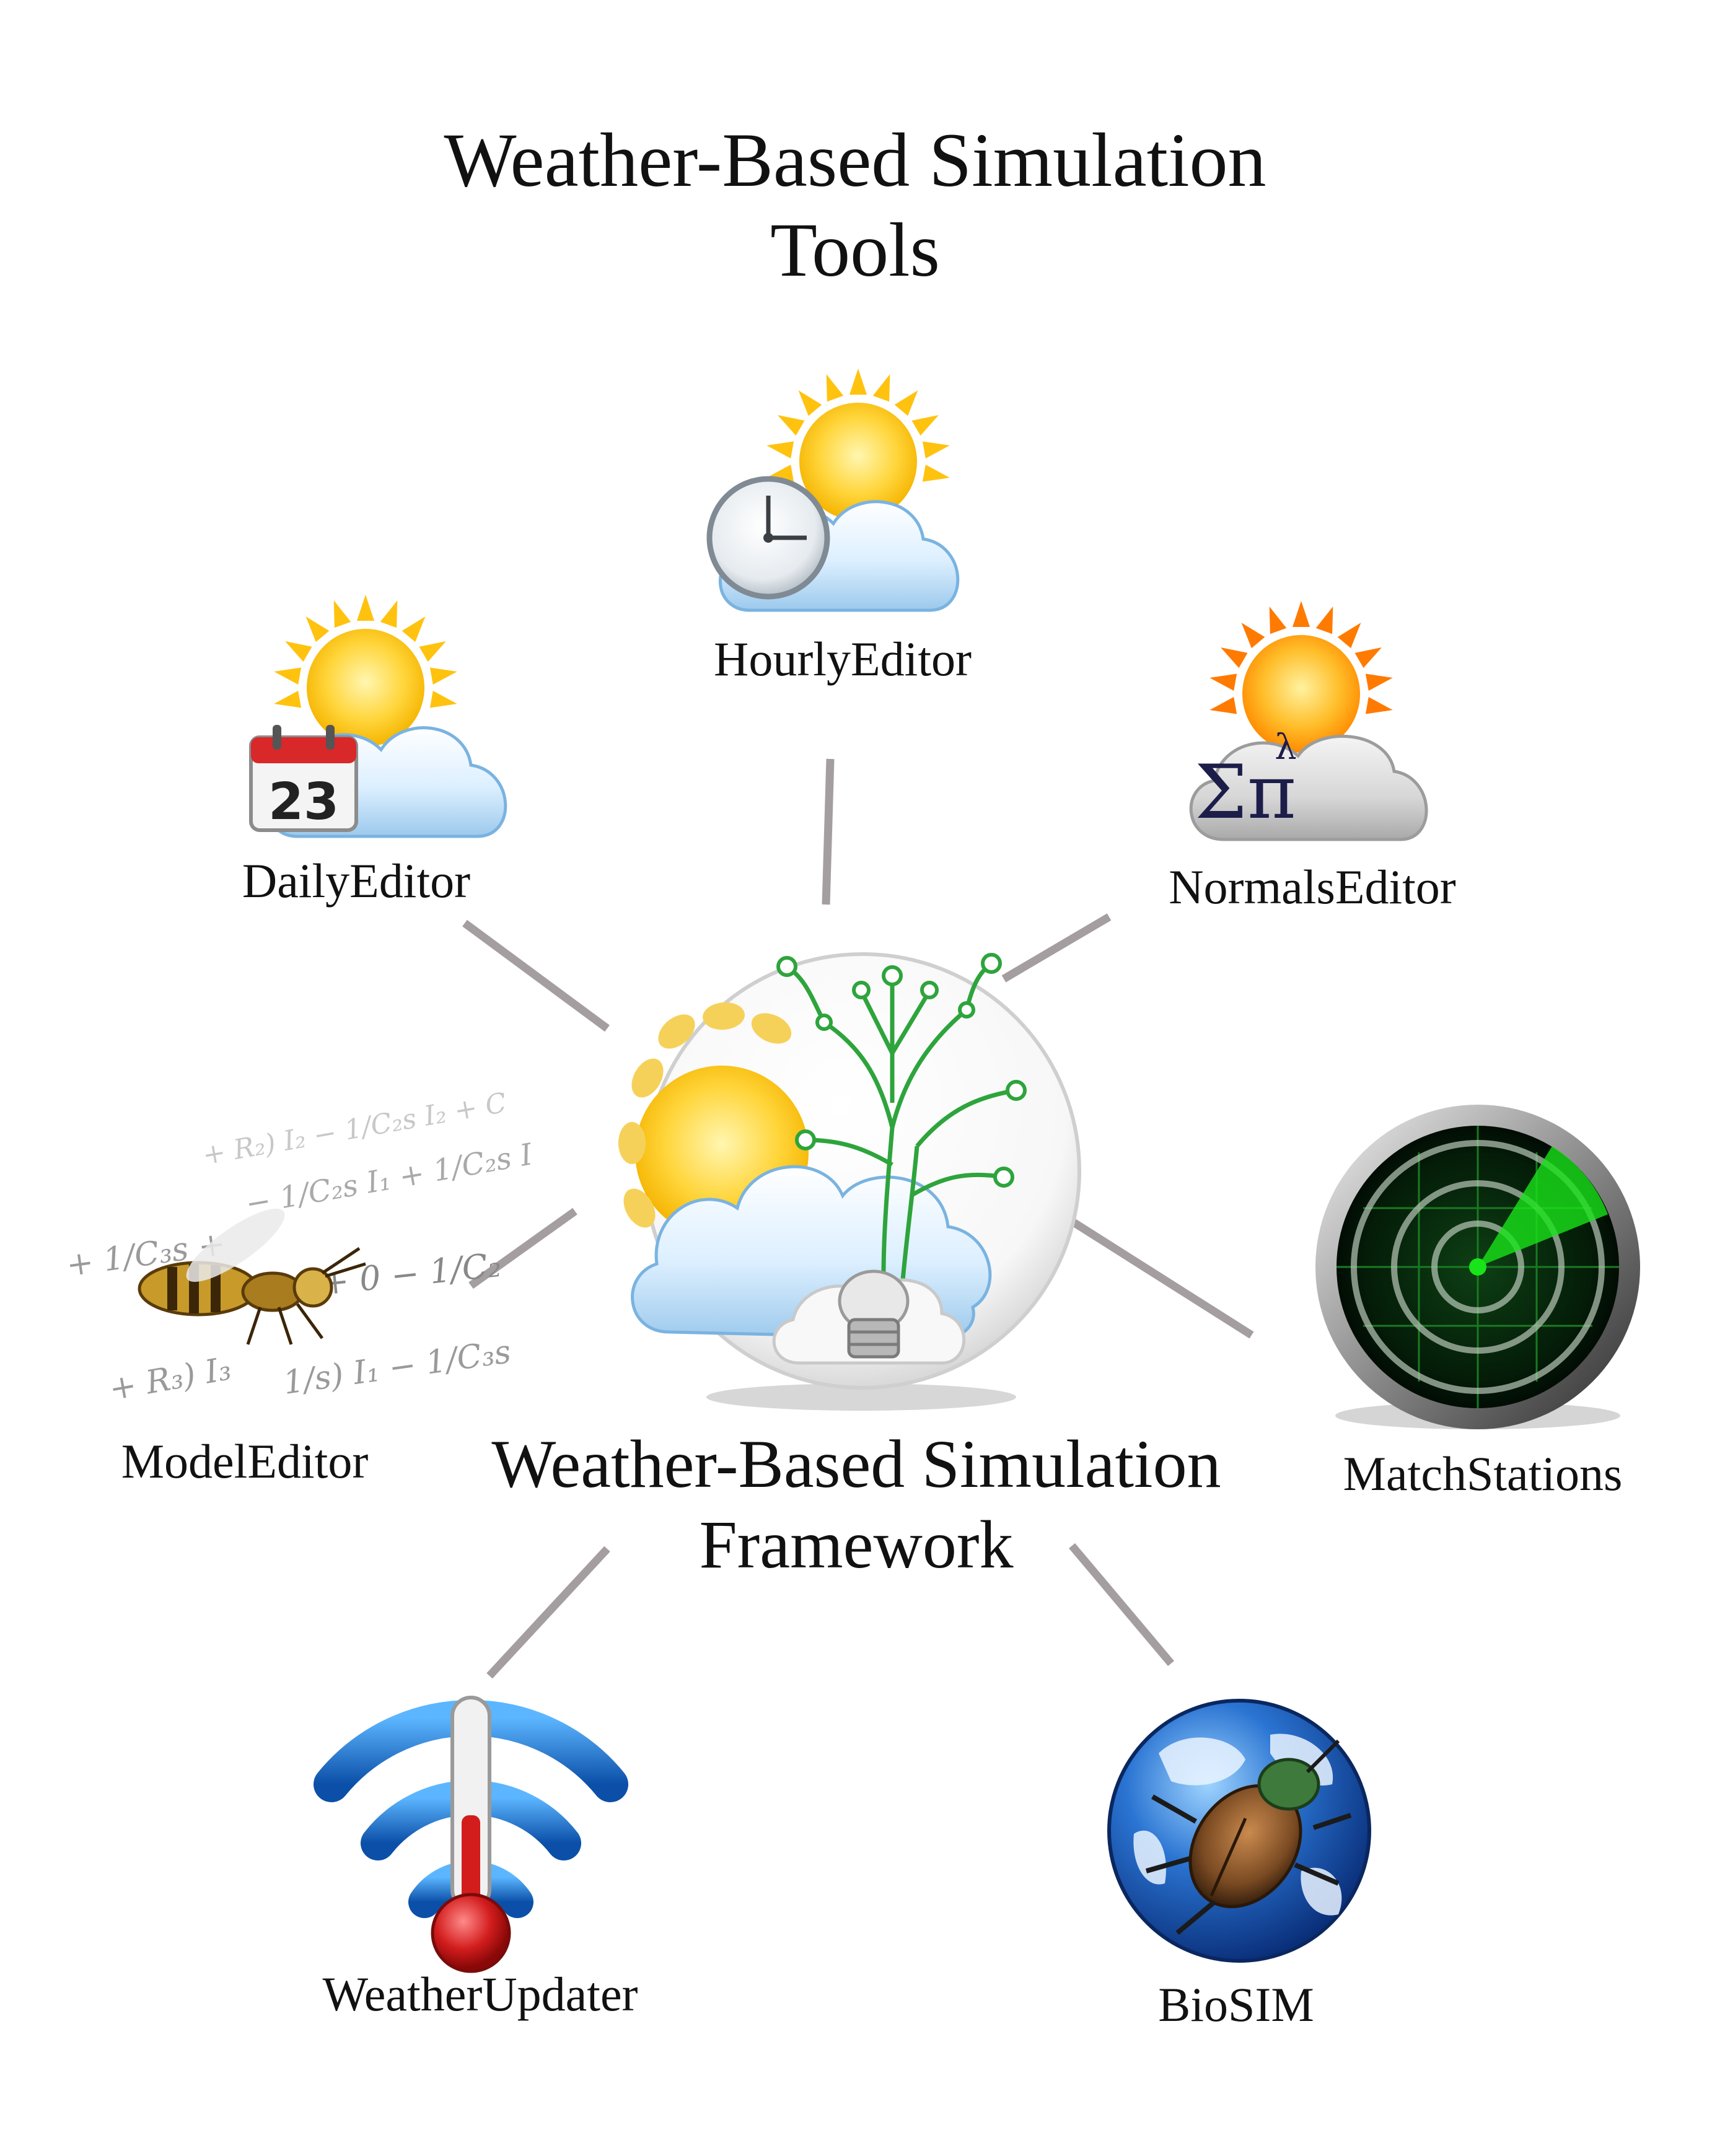 The width and height of the screenshot is (1725, 2156). I want to click on connector-hourly, so click(828, 831).